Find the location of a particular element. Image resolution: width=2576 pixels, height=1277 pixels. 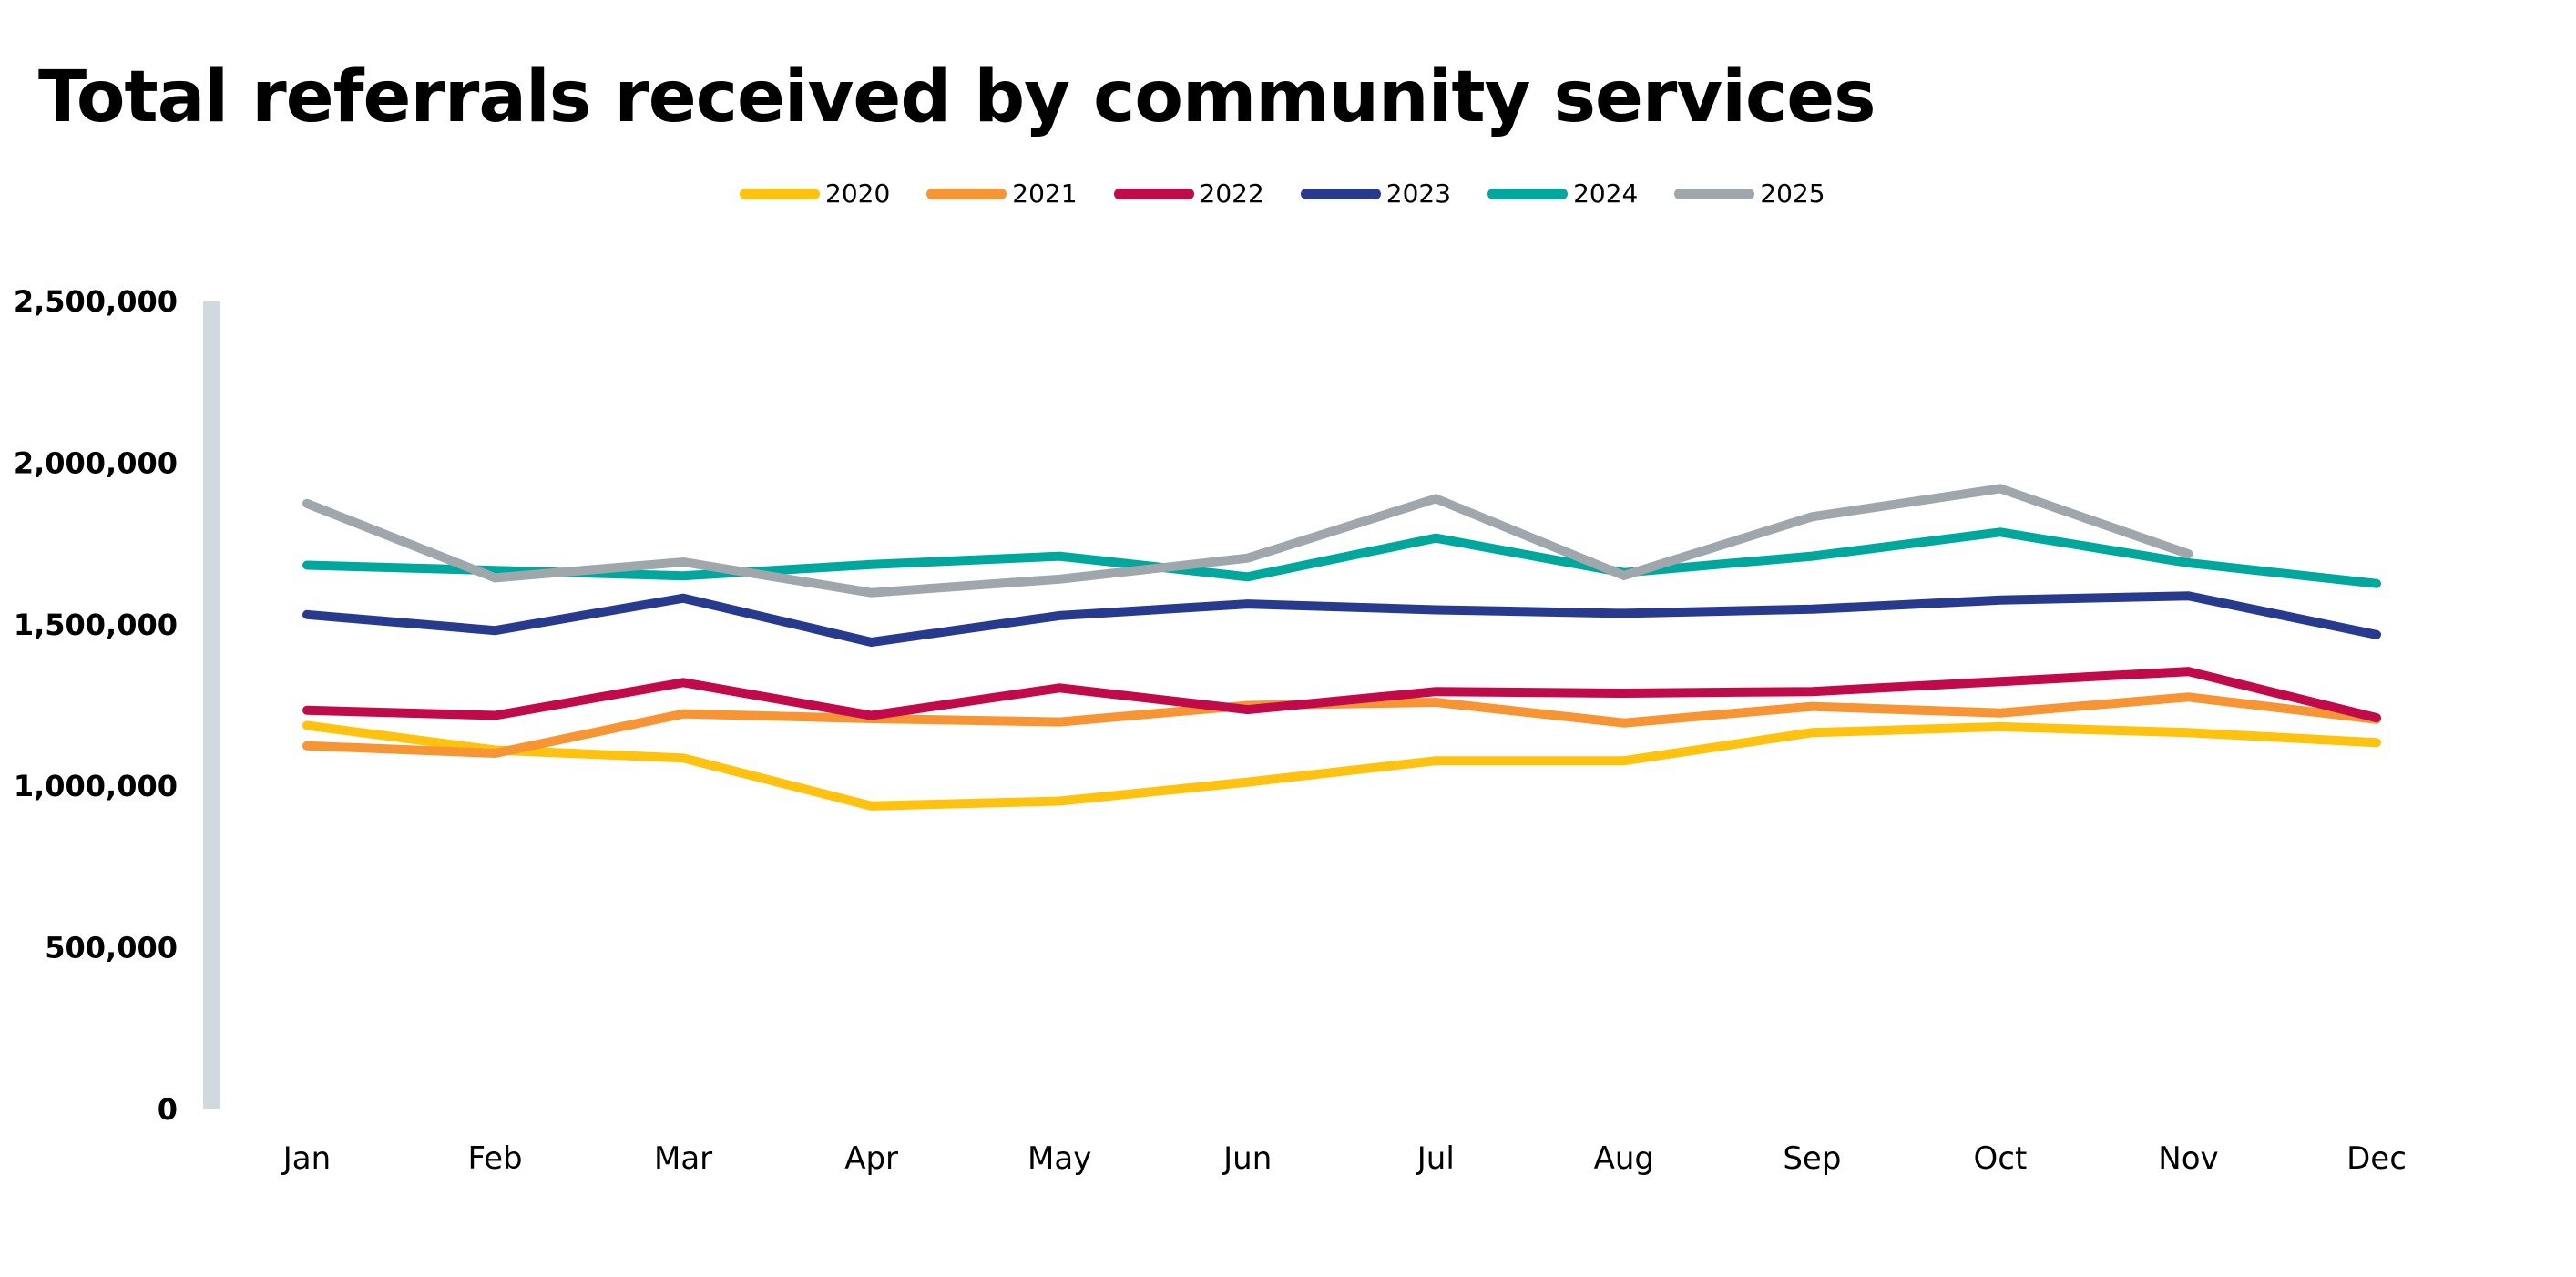

x-tick-label: Apr is located at coordinates (871, 1158).